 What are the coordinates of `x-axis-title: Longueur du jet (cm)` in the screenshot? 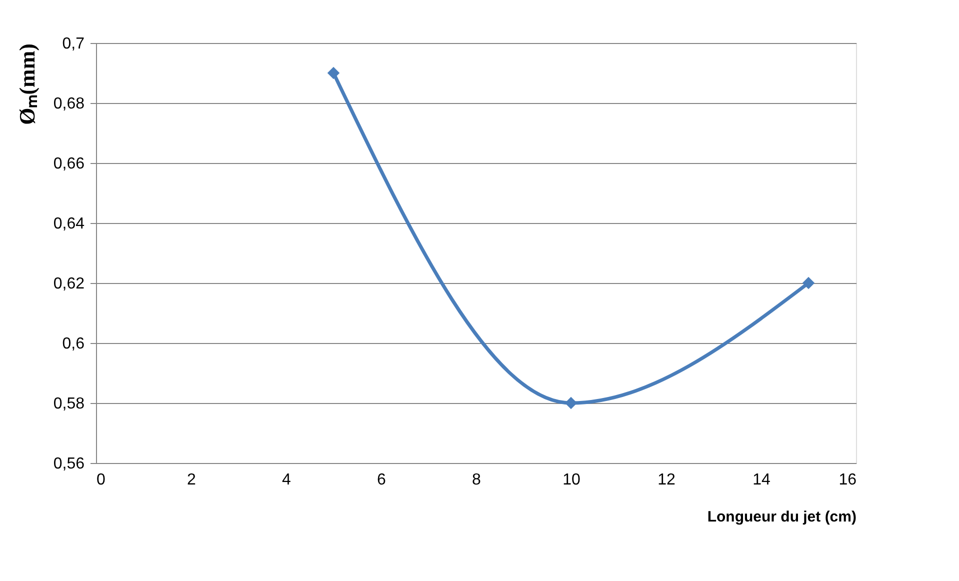 It's located at (781, 517).